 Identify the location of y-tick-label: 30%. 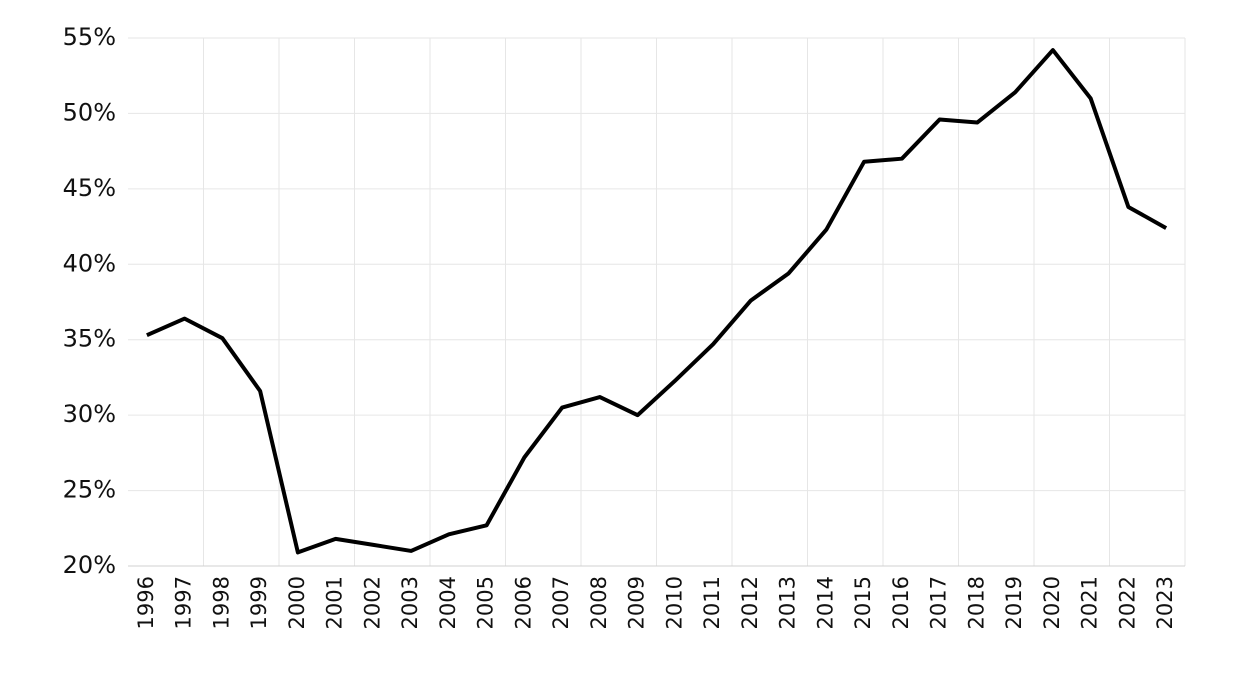
(89, 414).